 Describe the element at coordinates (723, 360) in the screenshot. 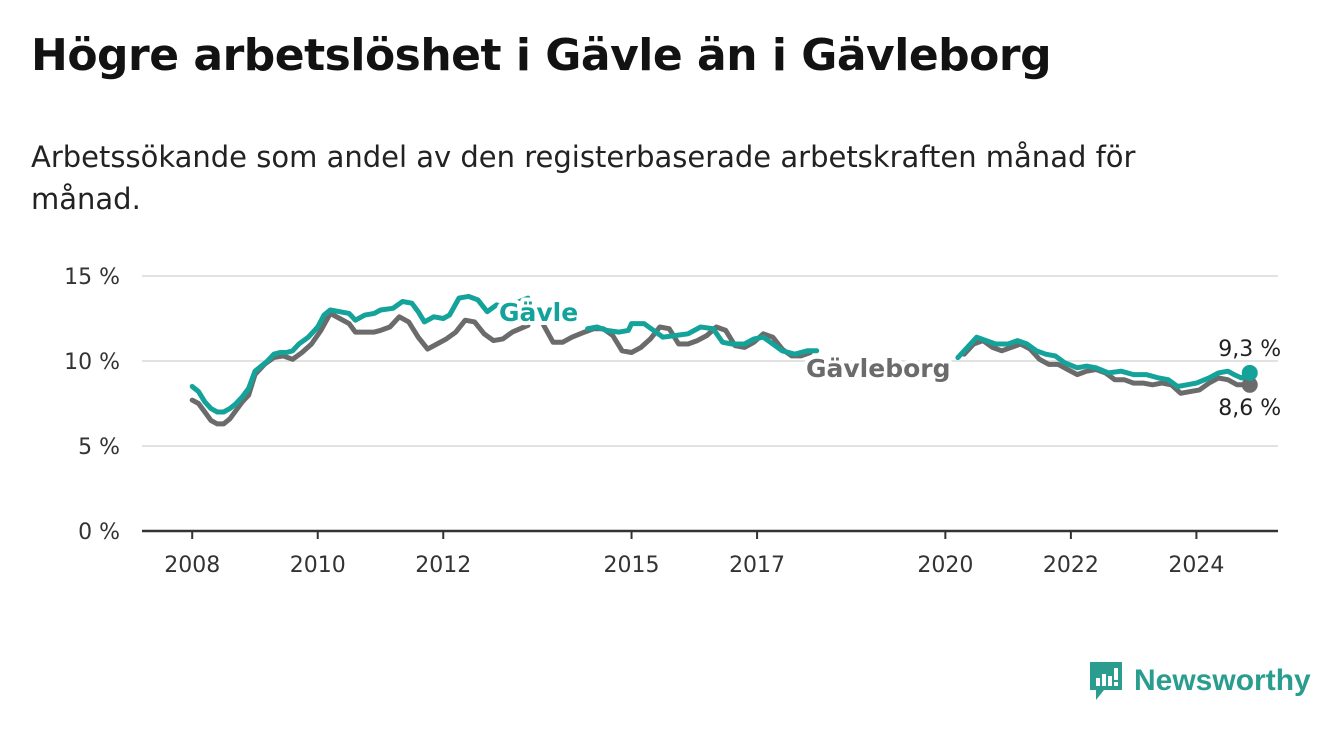

I see `series-lines` at that location.